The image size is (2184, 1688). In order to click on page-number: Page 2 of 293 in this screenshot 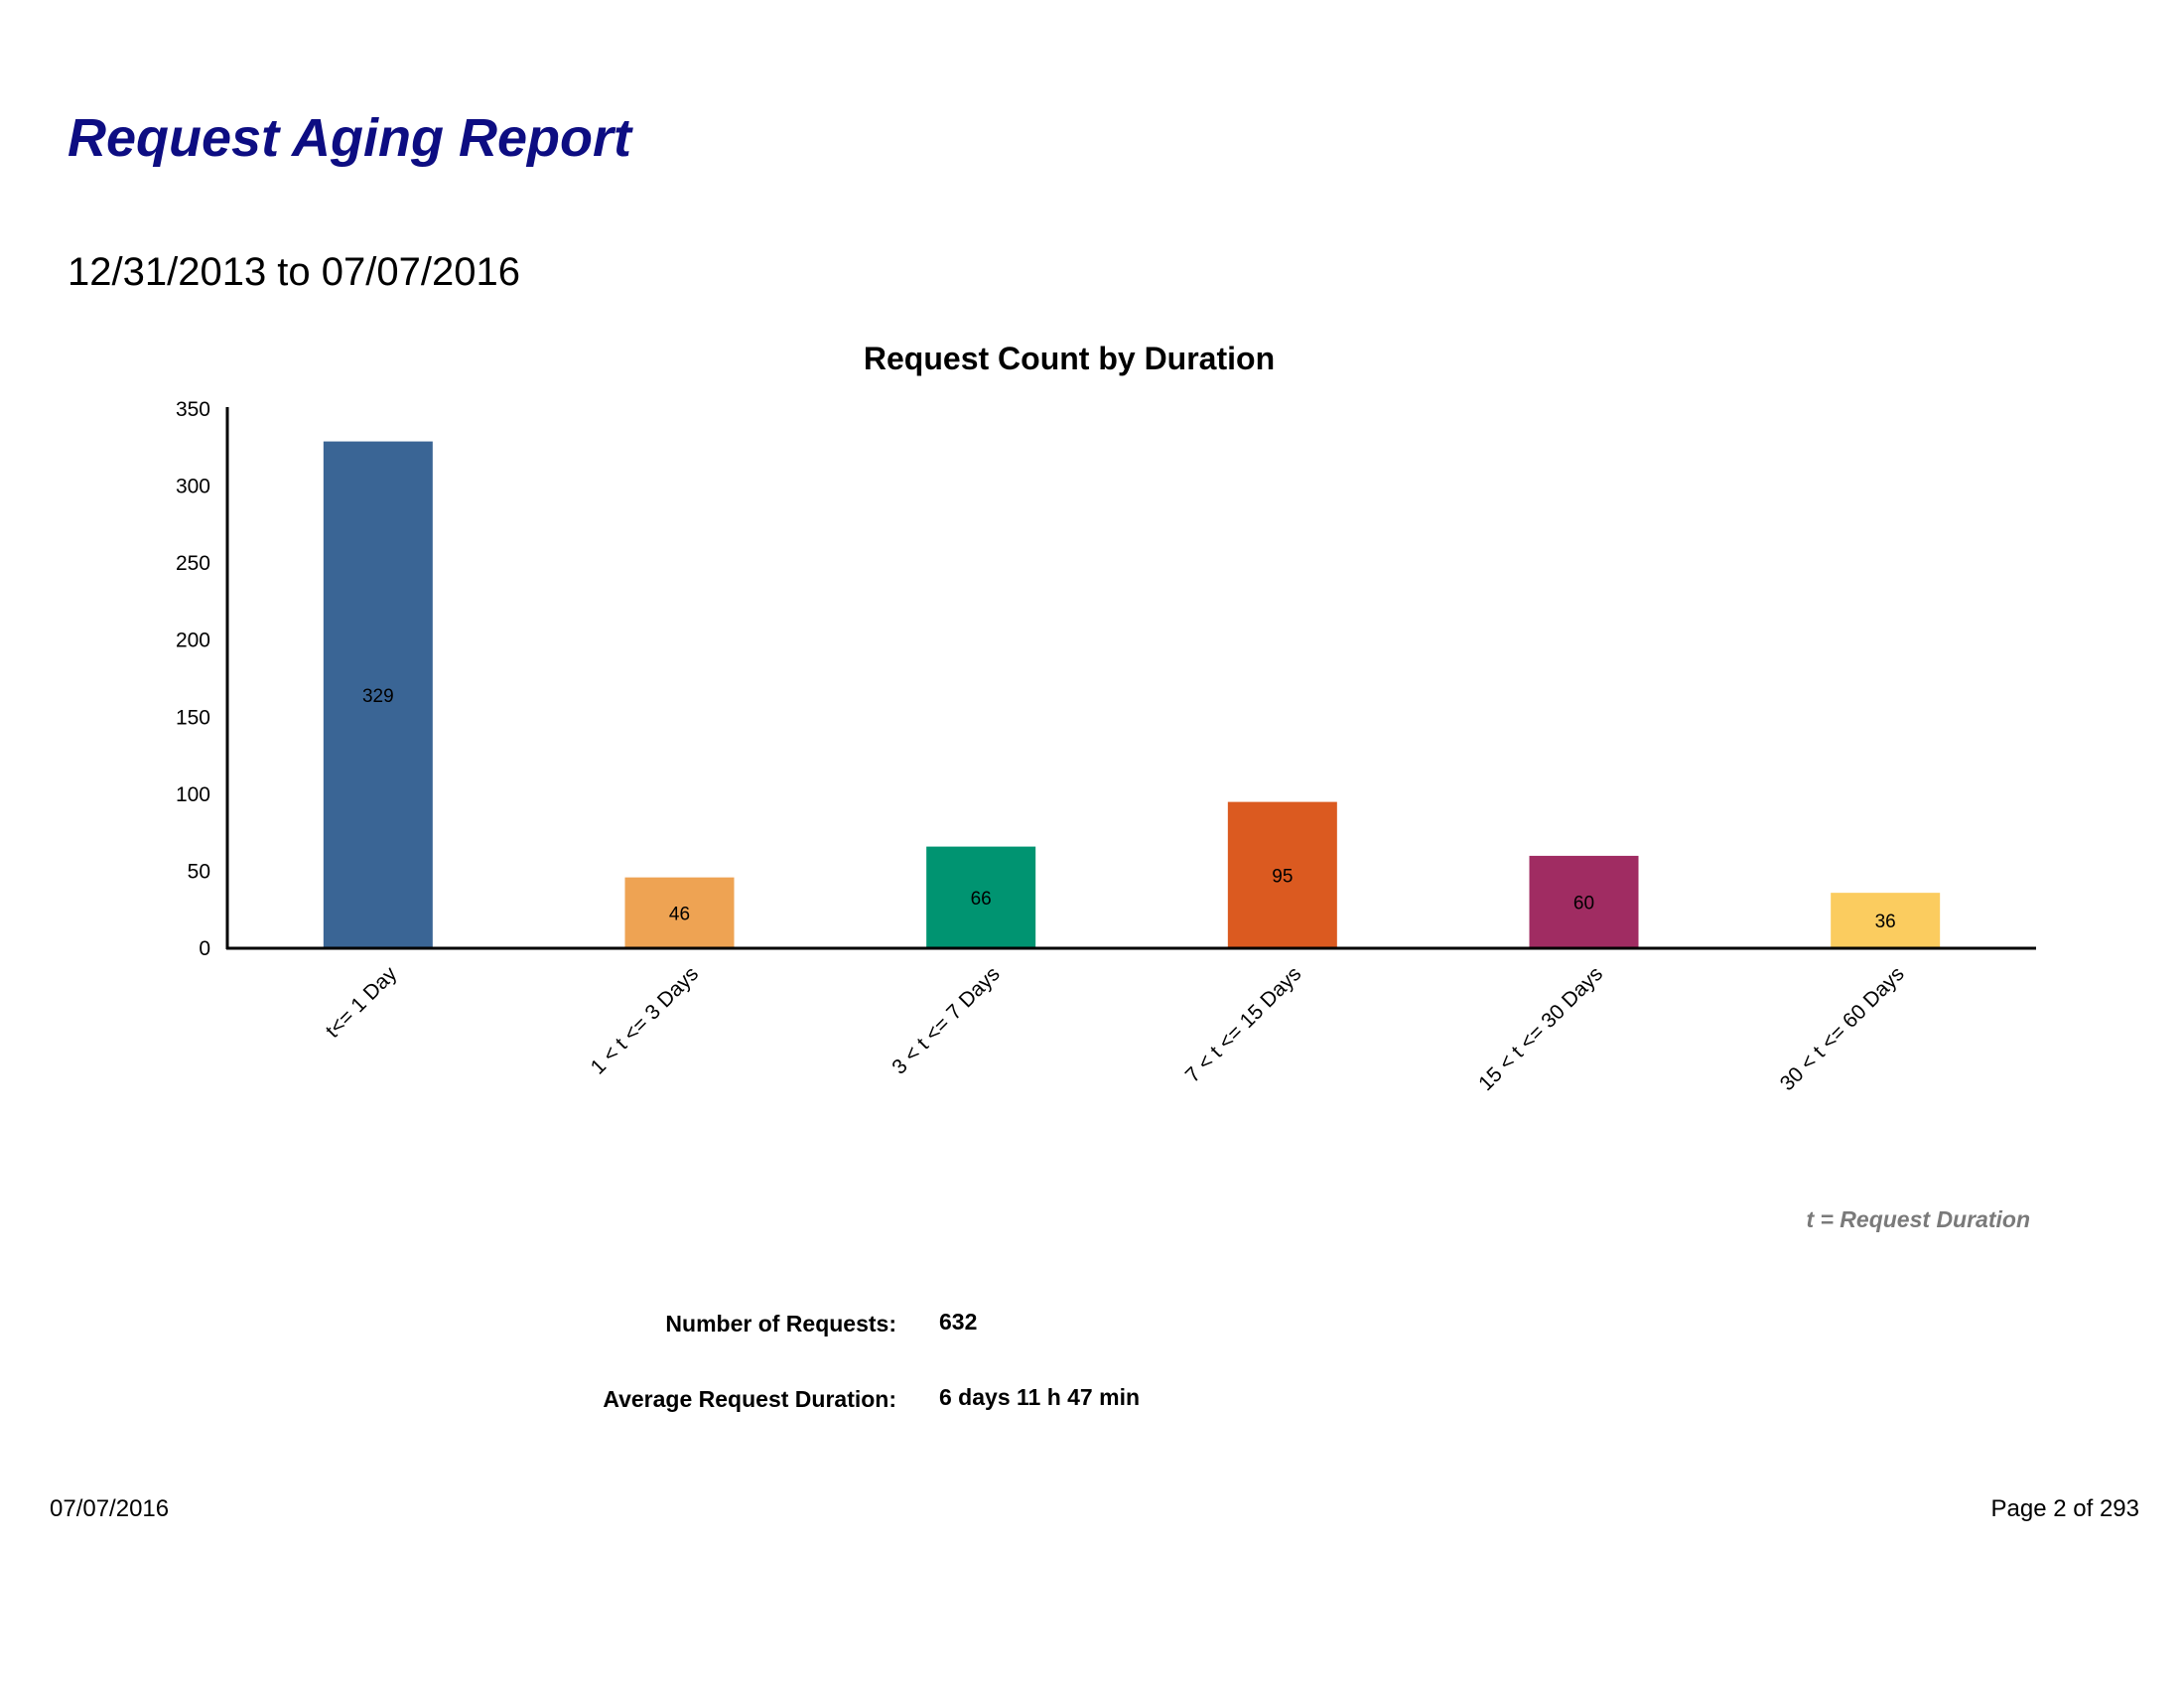, I will do `click(2064, 1508)`.